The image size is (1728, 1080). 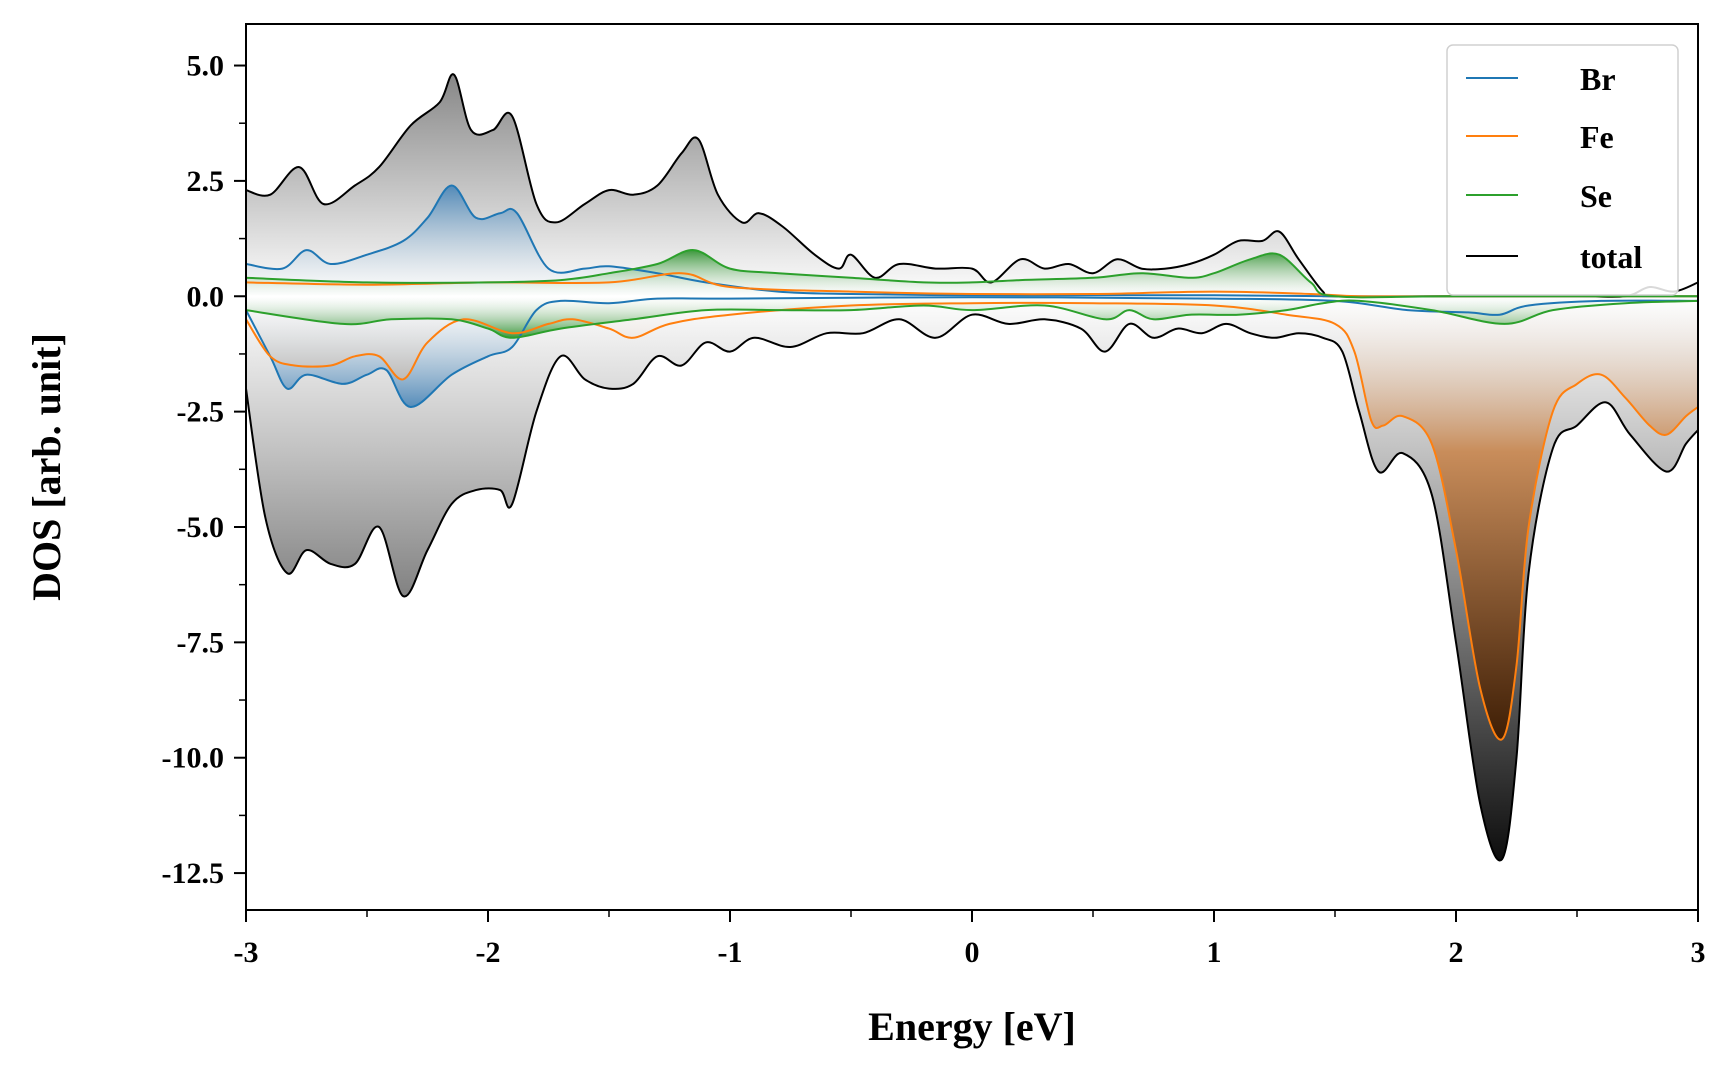 What do you see at coordinates (46, 467) in the screenshot?
I see `y-axis-label: DOS [arb. unit]` at bounding box center [46, 467].